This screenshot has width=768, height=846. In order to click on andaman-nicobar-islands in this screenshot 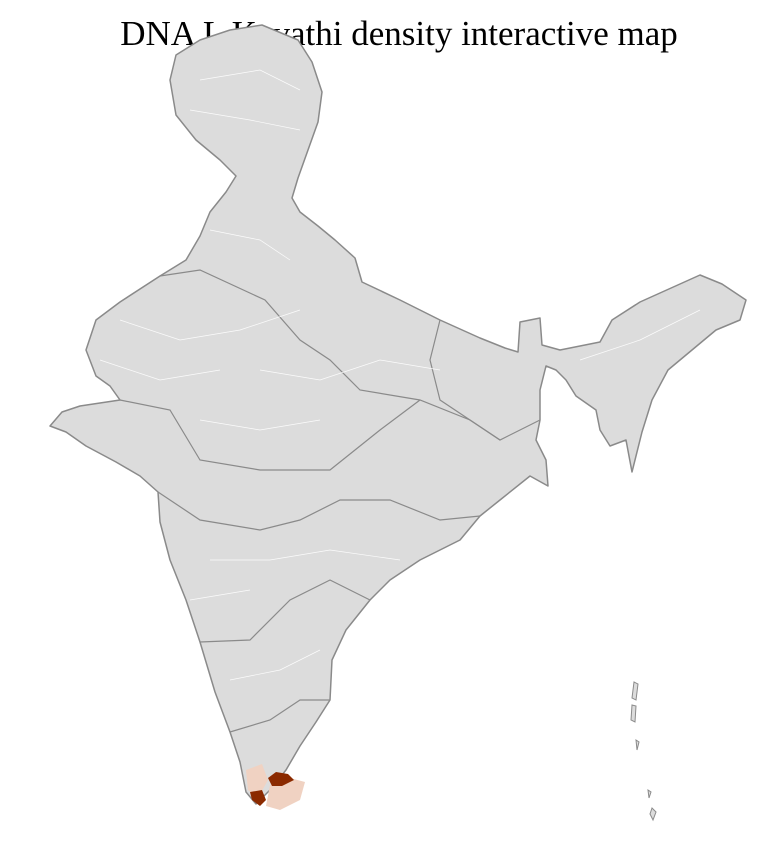, I will do `click(643, 751)`.